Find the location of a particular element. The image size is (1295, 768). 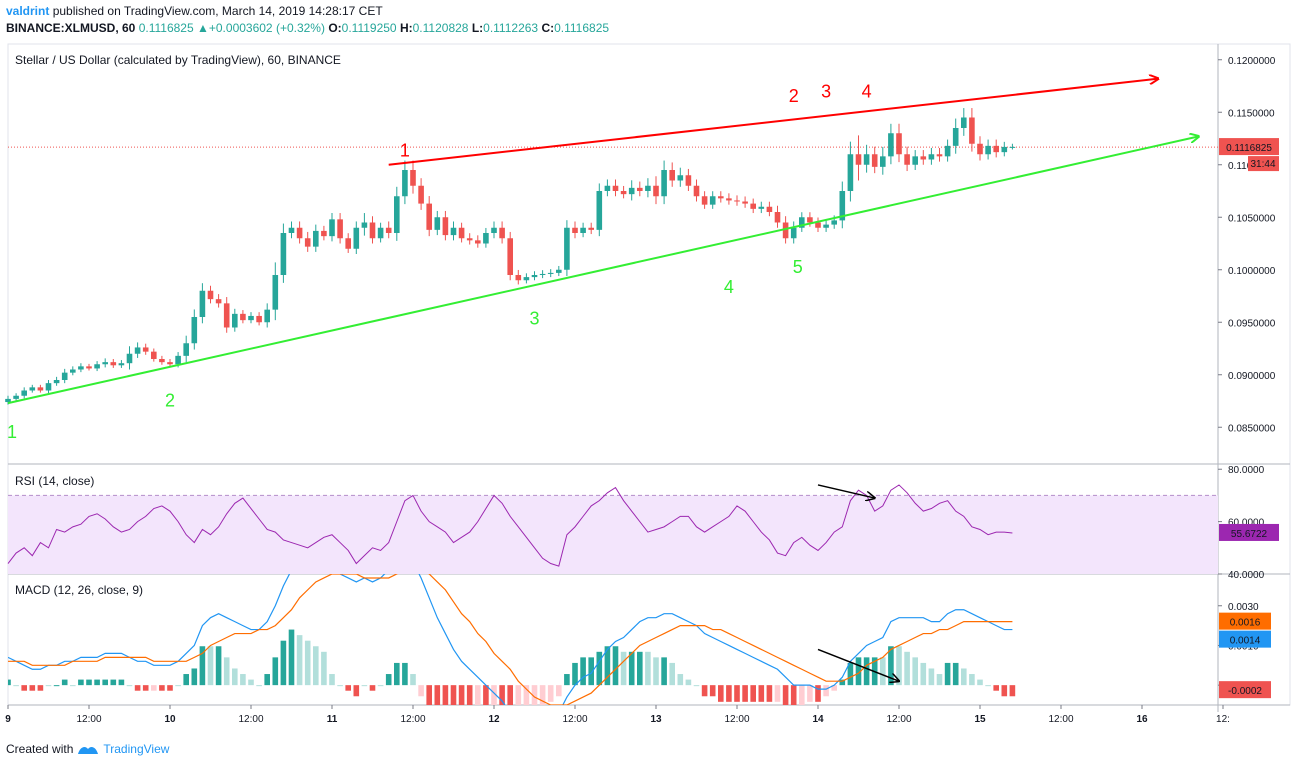

rsi-line is located at coordinates (510, 525).